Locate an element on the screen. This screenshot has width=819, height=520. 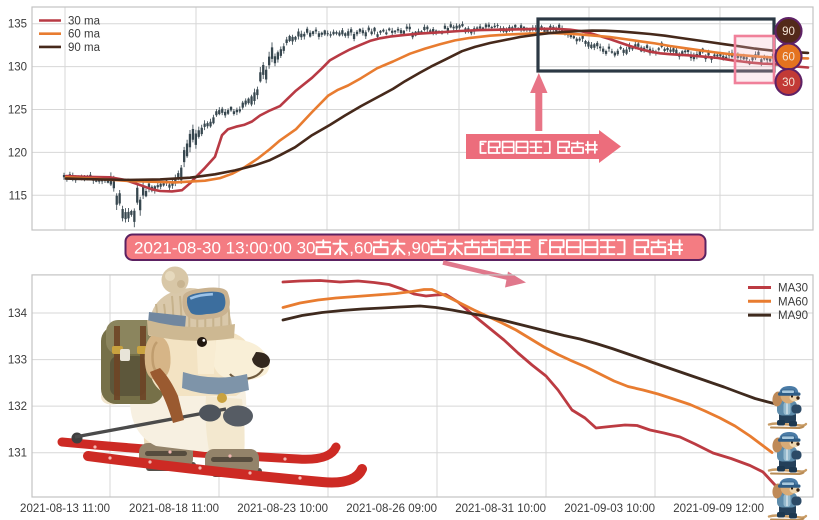
svg-text: 2021-08-13 11:00 is located at coordinates (65, 509).